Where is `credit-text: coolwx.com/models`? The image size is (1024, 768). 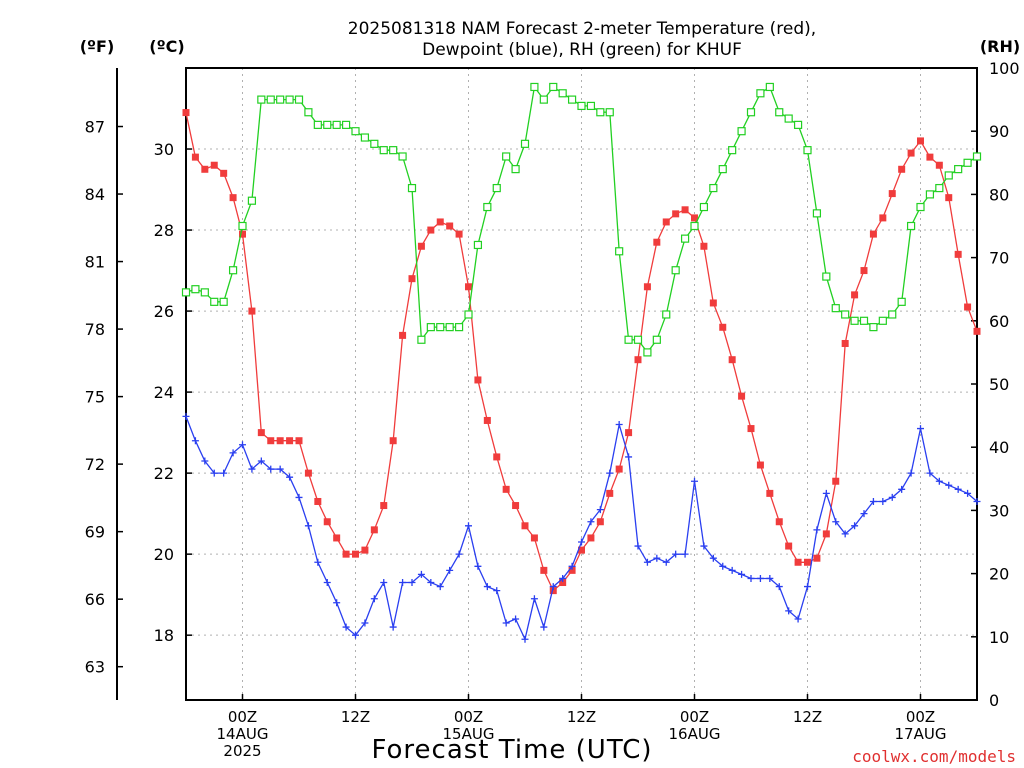
credit-text: coolwx.com/models is located at coordinates (934, 756).